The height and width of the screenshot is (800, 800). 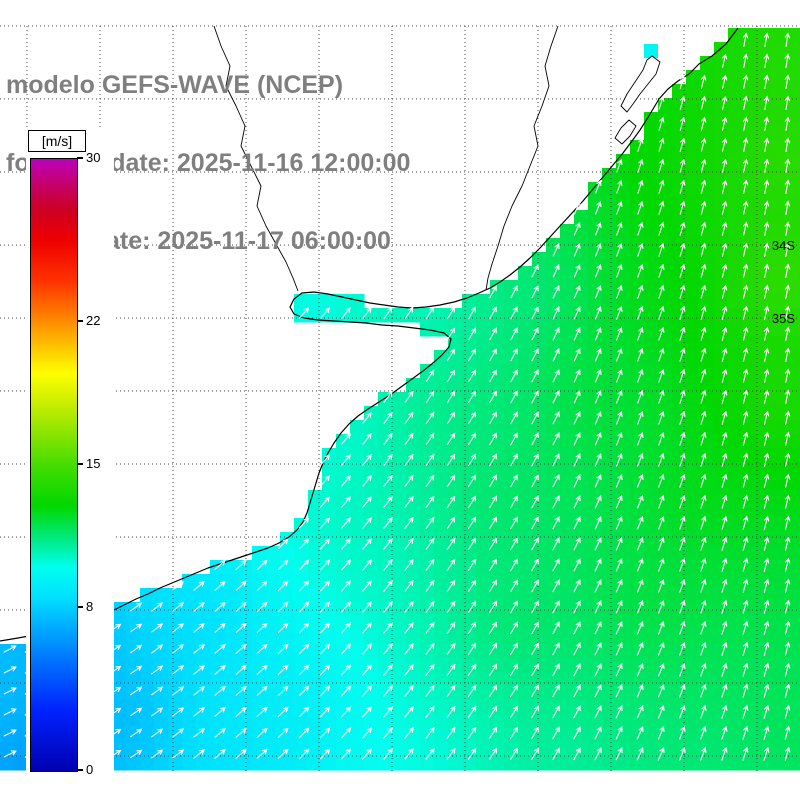 What do you see at coordinates (93, 157) in the screenshot?
I see `colorbar-tick-label: 30` at bounding box center [93, 157].